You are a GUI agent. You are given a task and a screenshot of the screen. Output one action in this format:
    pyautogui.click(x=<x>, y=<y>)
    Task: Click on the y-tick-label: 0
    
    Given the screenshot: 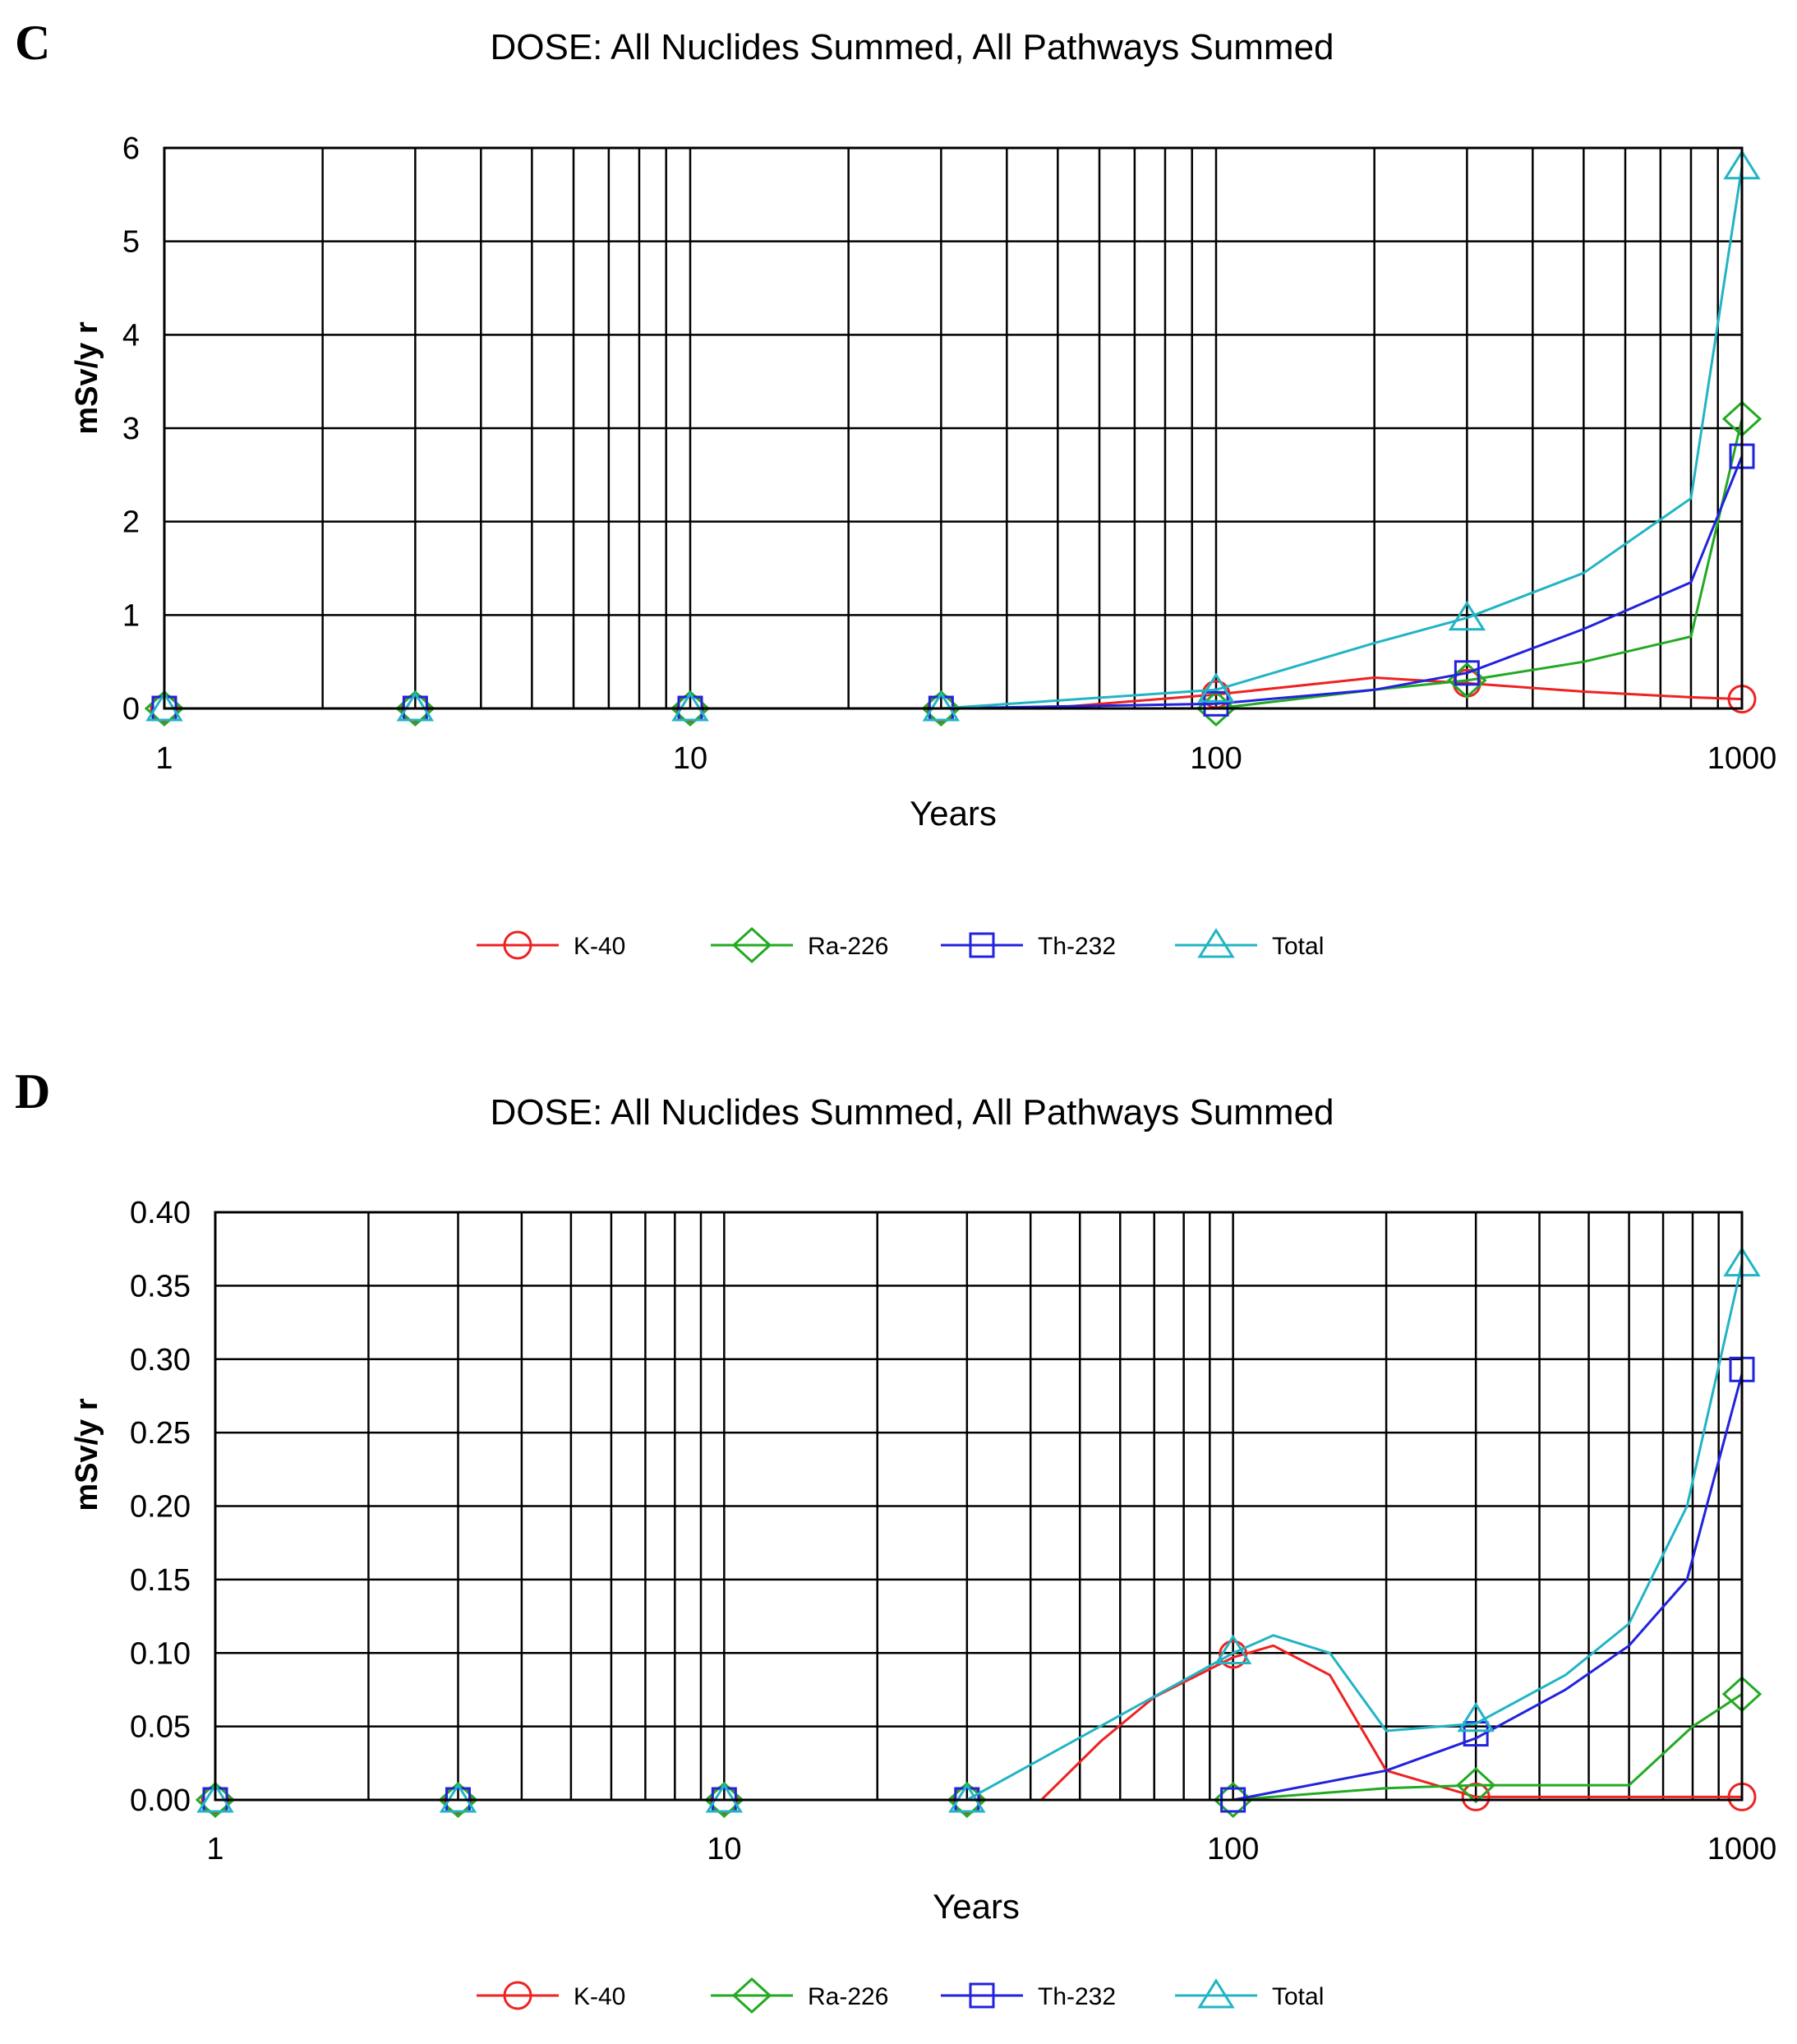 What is the action you would take?
    pyautogui.click(x=131, y=710)
    